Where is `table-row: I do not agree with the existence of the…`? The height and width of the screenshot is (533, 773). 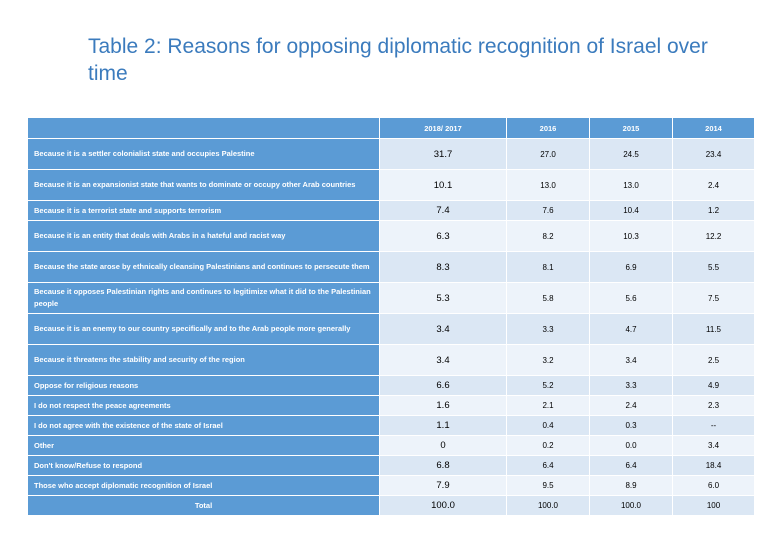 table-row: I do not agree with the existence of the… is located at coordinates (391, 425).